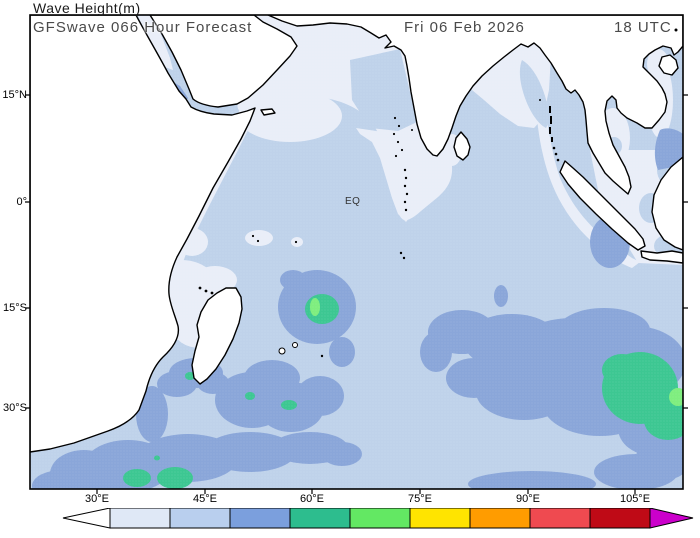  I want to click on lat-label-30s: 30°S, so click(15, 408).